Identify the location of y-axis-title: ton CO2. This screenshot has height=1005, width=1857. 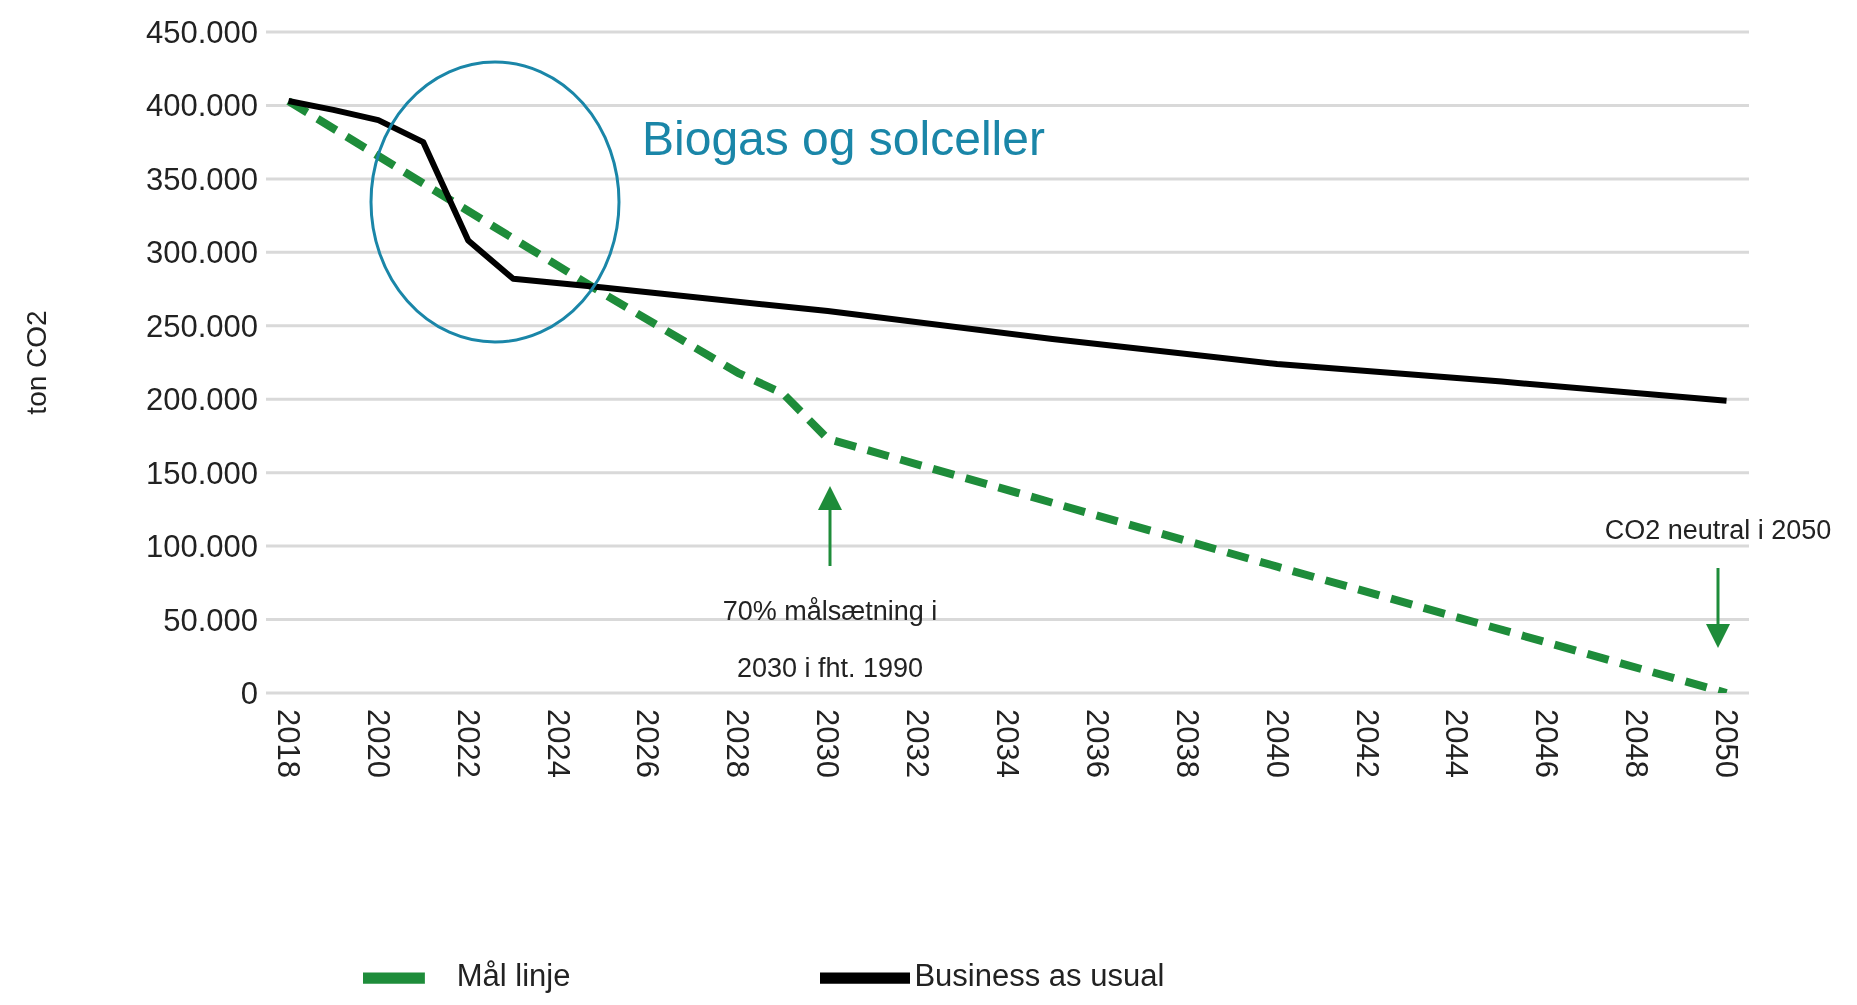
(36, 362).